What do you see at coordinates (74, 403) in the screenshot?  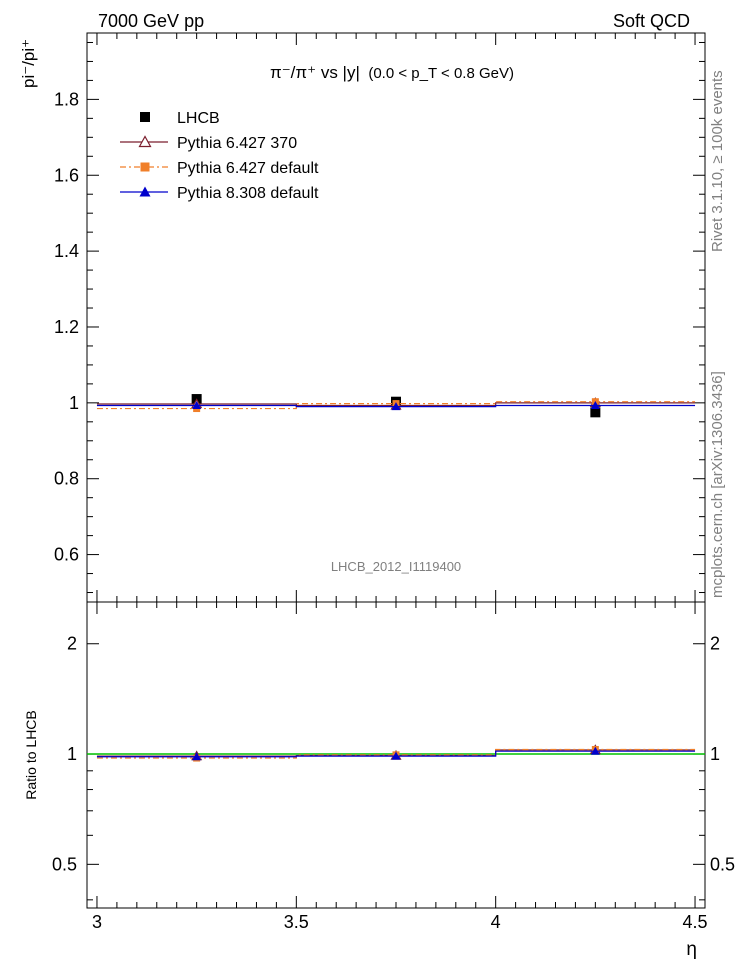 I see `main-ytick-label: 1` at bounding box center [74, 403].